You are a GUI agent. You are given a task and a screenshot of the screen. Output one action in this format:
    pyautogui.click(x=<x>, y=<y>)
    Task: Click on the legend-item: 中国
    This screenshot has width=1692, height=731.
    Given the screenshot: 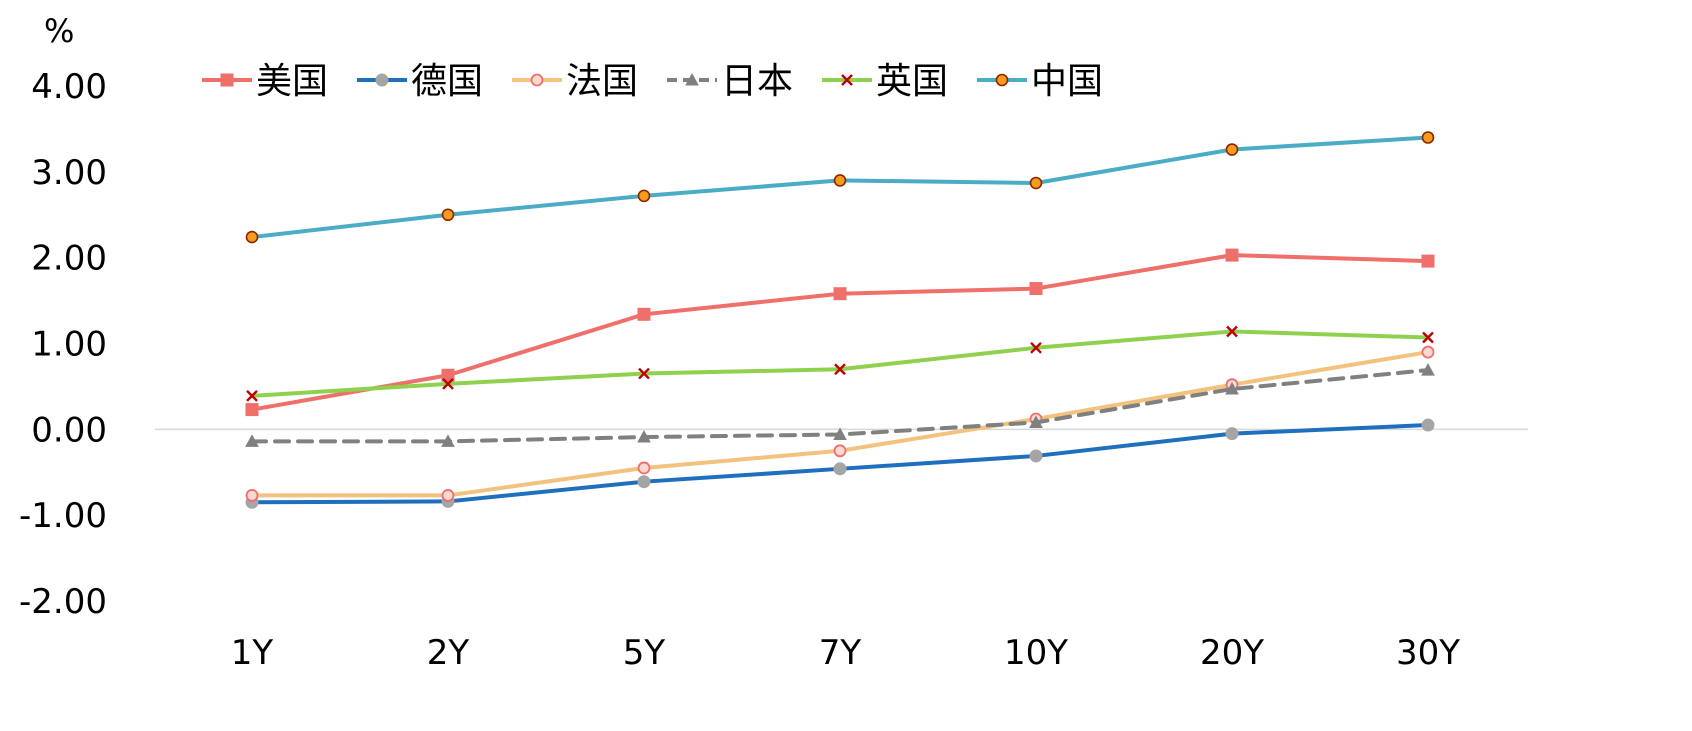 What is the action you would take?
    pyautogui.click(x=1040, y=81)
    